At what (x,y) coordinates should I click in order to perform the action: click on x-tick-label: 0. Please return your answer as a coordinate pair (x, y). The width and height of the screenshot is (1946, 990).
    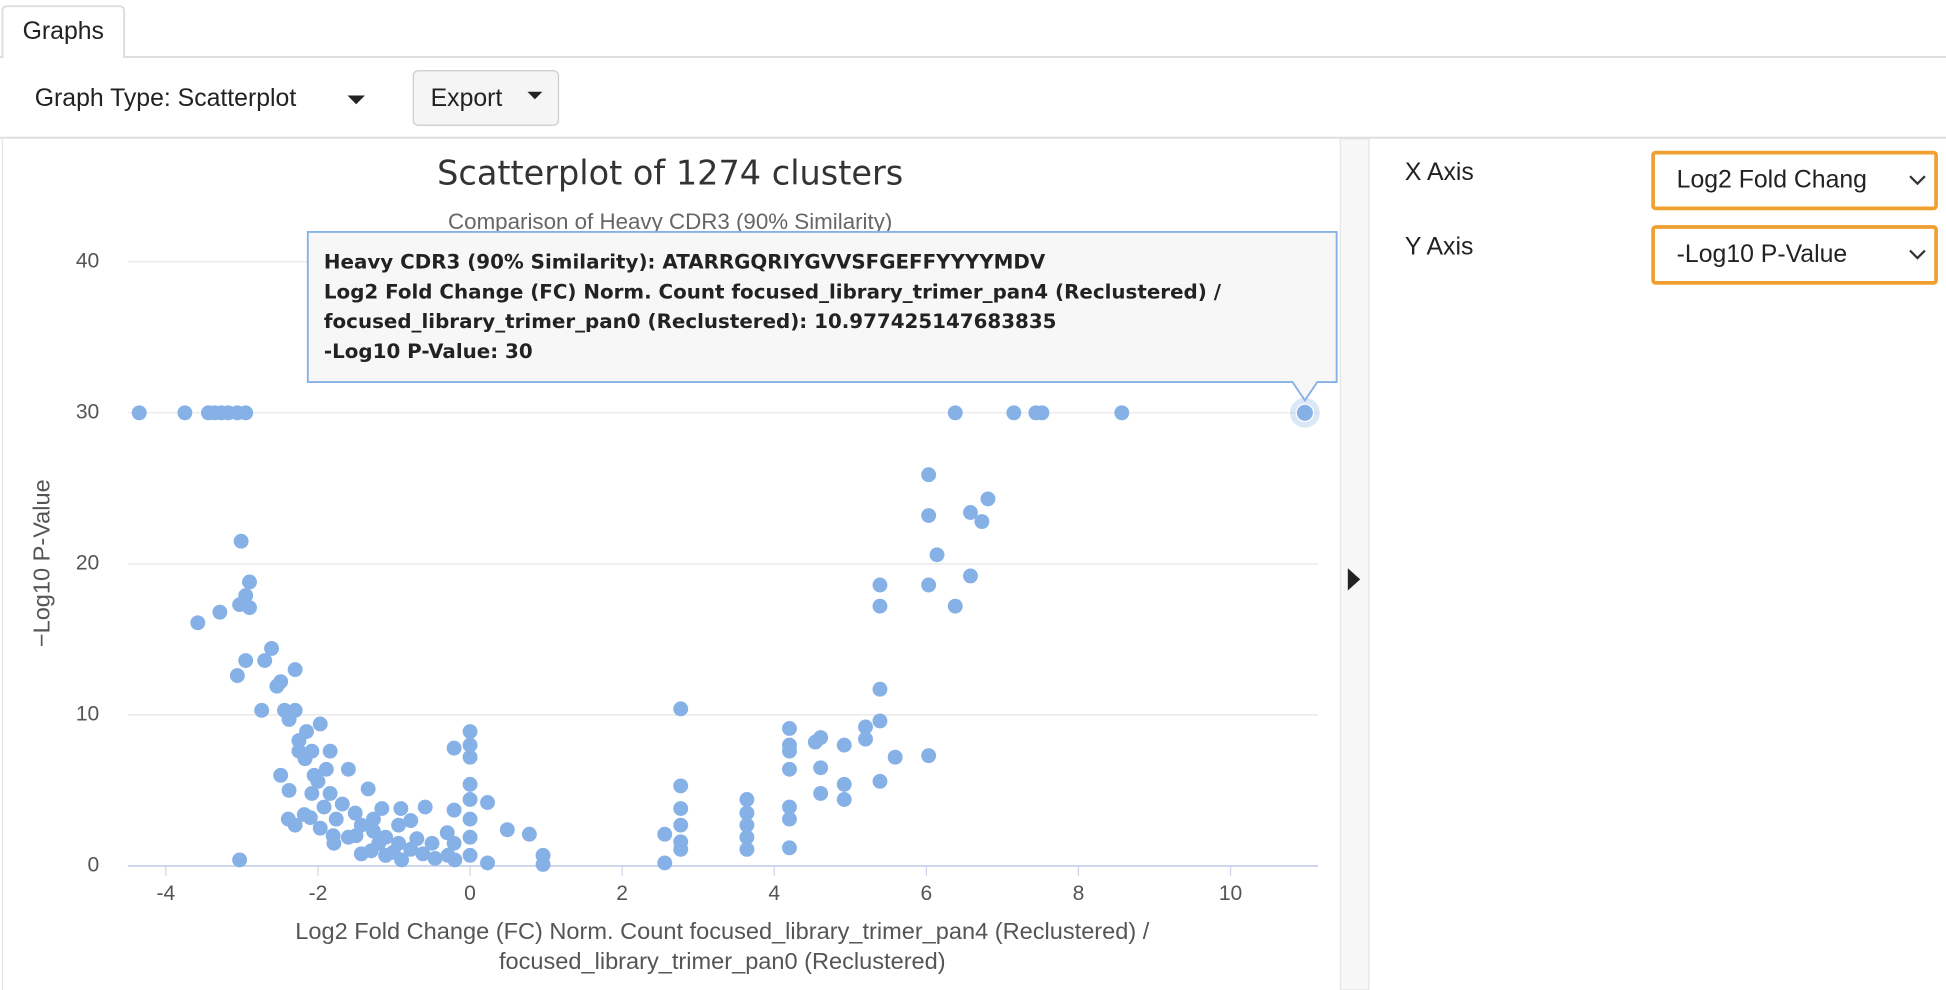
    Looking at the image, I should click on (470, 893).